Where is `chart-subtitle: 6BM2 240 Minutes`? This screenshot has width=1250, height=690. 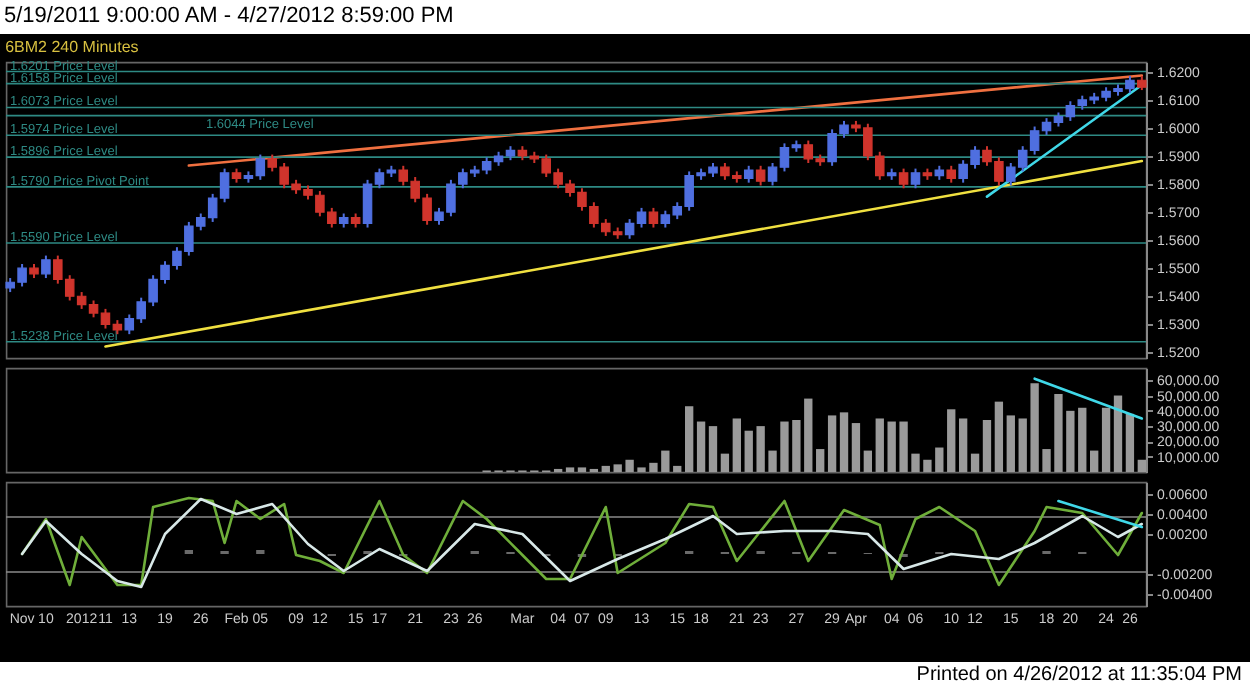 chart-subtitle: 6BM2 240 Minutes is located at coordinates (72, 46).